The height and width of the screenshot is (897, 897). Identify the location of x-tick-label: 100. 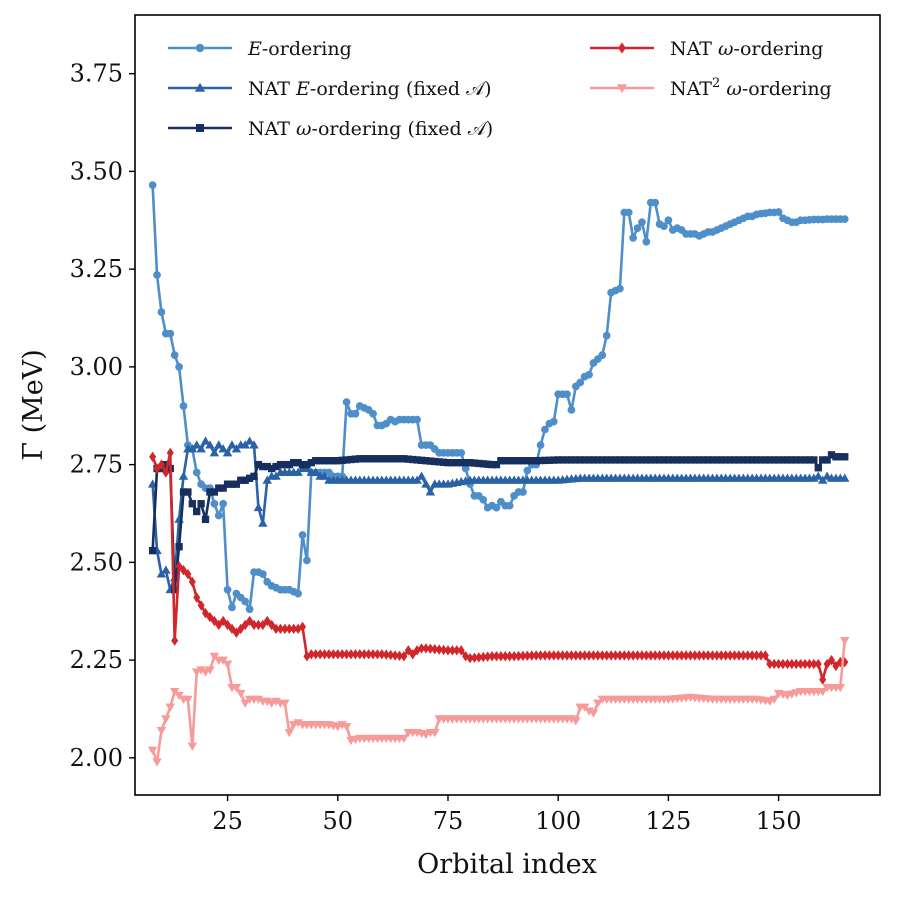
(558, 821).